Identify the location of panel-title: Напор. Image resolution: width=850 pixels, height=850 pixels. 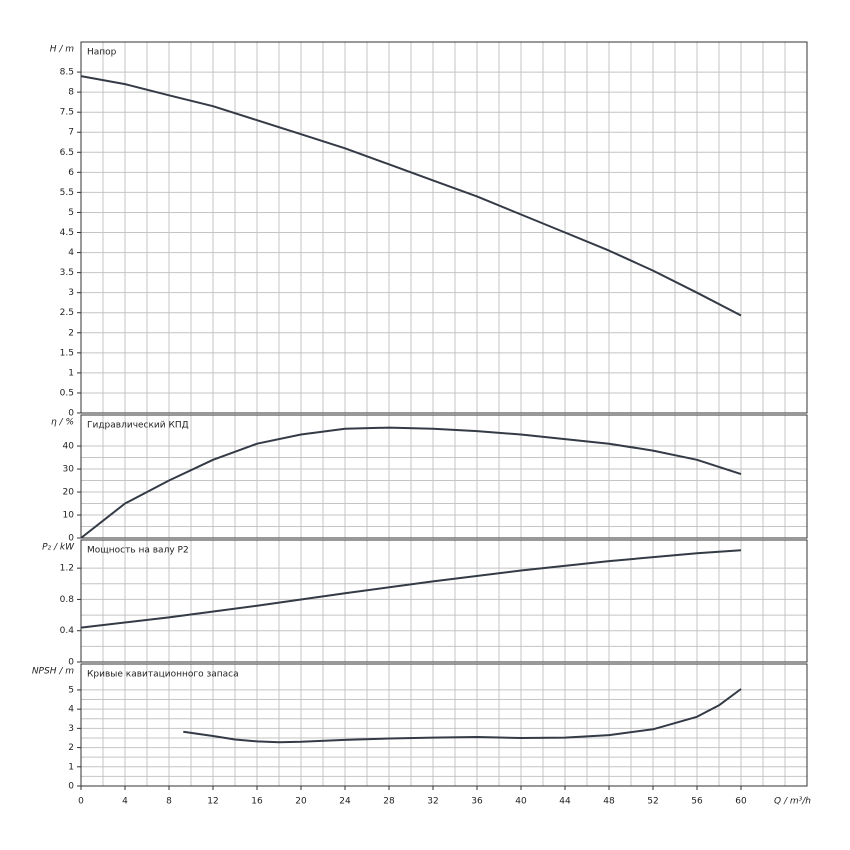
(102, 53).